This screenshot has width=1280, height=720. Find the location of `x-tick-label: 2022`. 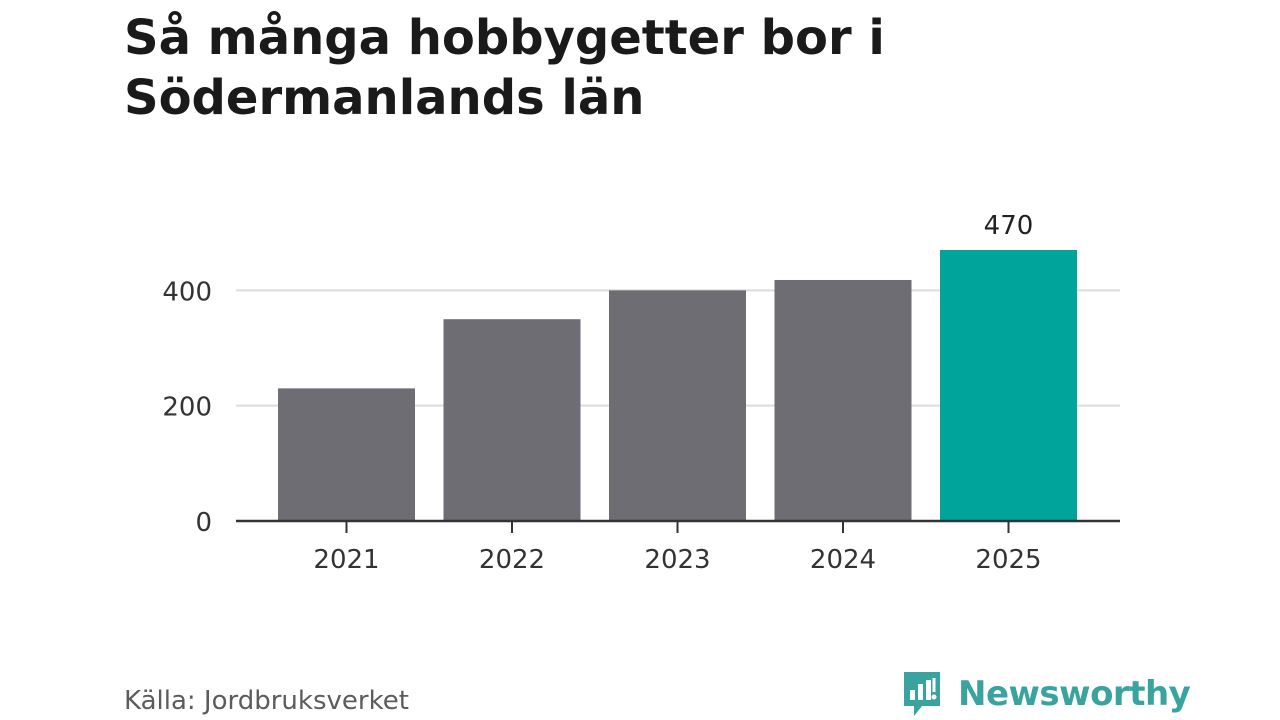

x-tick-label: 2022 is located at coordinates (512, 560).